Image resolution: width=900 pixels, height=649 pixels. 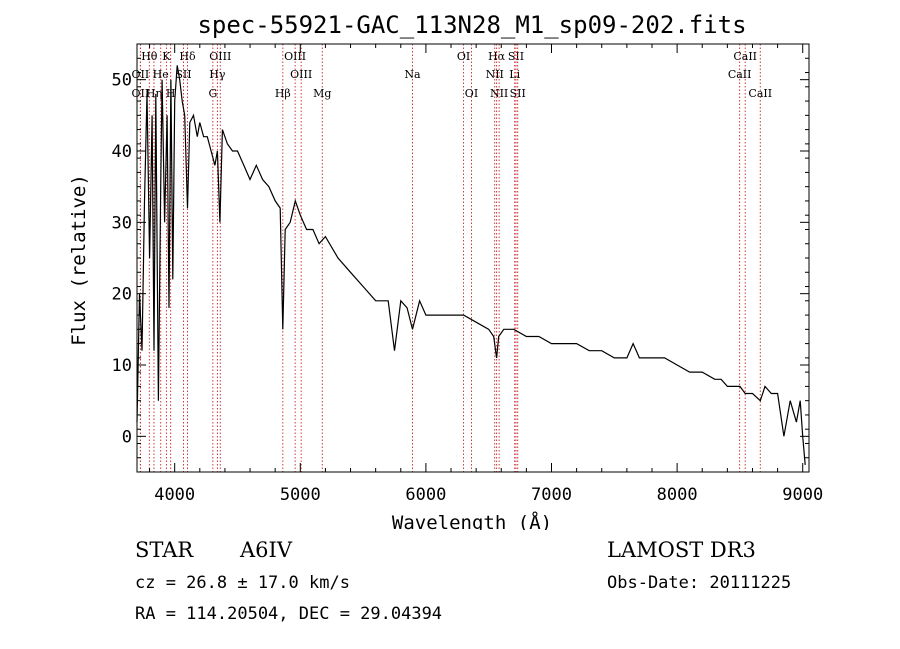 What do you see at coordinates (174, 495) in the screenshot?
I see `x-tick-label: 4000` at bounding box center [174, 495].